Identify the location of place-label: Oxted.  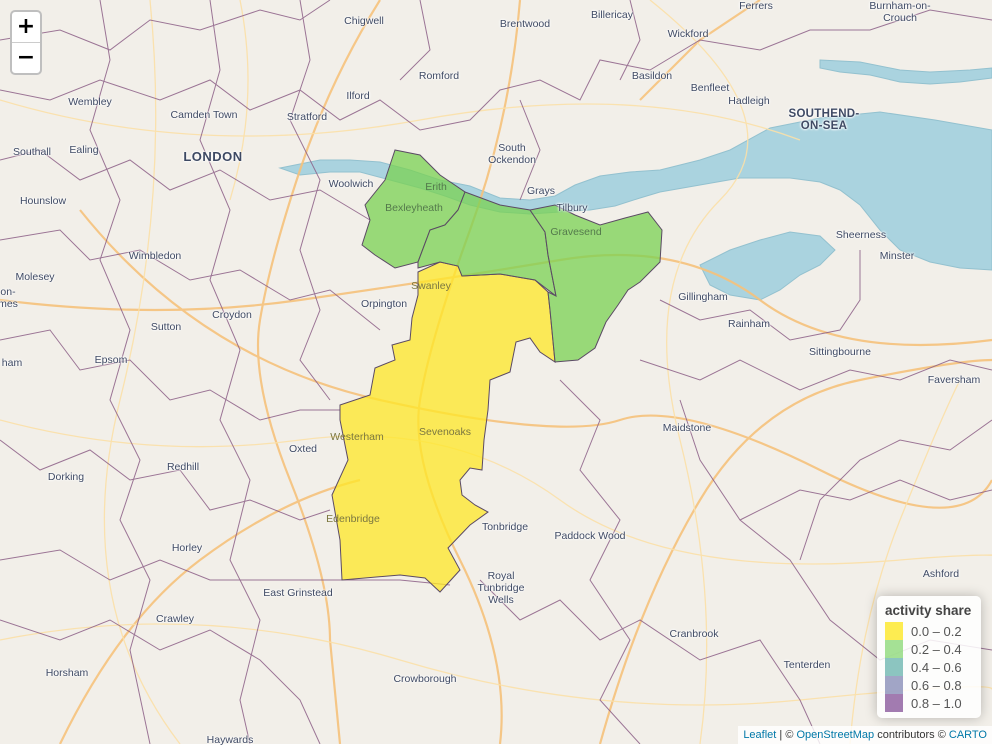
(303, 449).